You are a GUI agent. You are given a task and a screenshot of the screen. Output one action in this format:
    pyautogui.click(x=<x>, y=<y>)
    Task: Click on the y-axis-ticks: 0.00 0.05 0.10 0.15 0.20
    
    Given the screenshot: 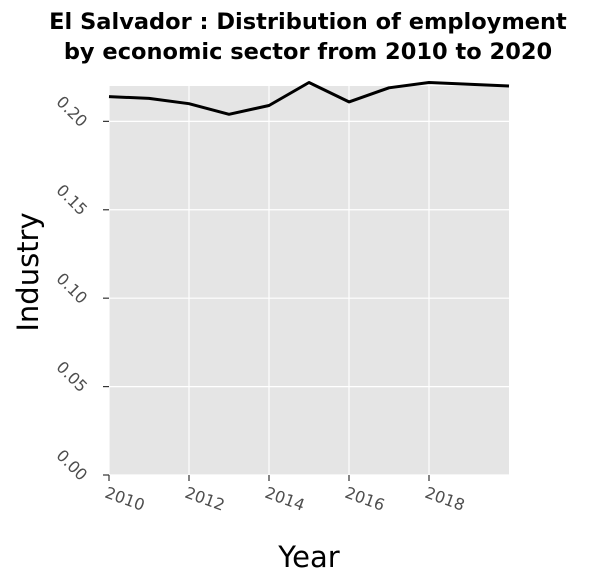 What is the action you would take?
    pyautogui.click(x=81, y=288)
    